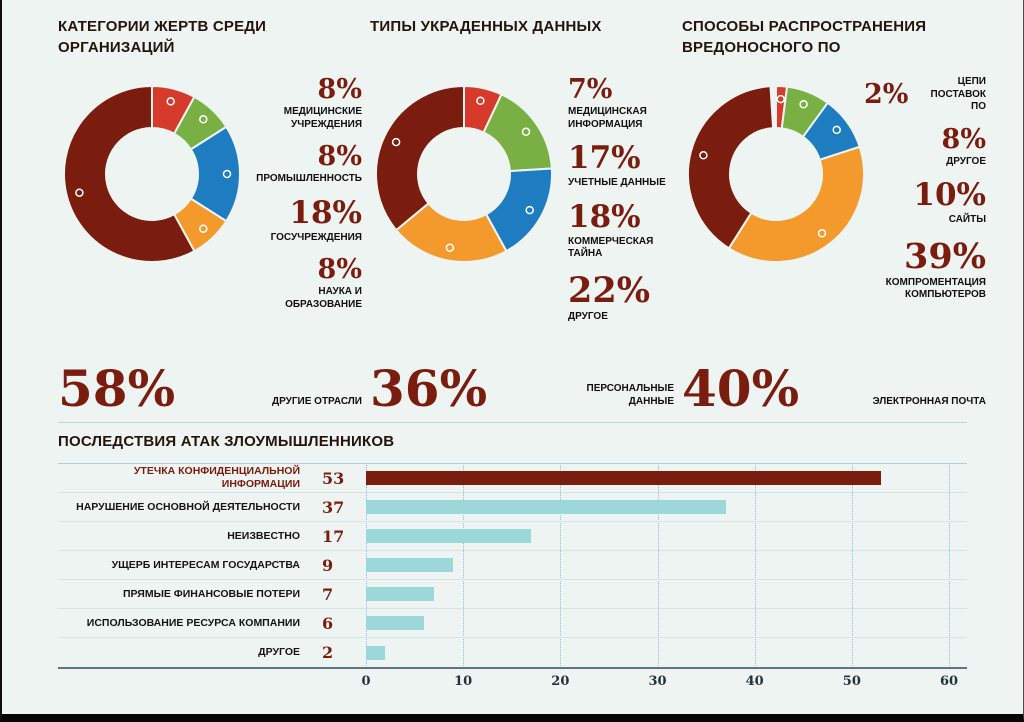 The height and width of the screenshot is (722, 1024). I want to click on segment-legend-item: 7% МЕДИЦИНСКАЯ ИНФОРМАЦИЯ, so click(627, 103).